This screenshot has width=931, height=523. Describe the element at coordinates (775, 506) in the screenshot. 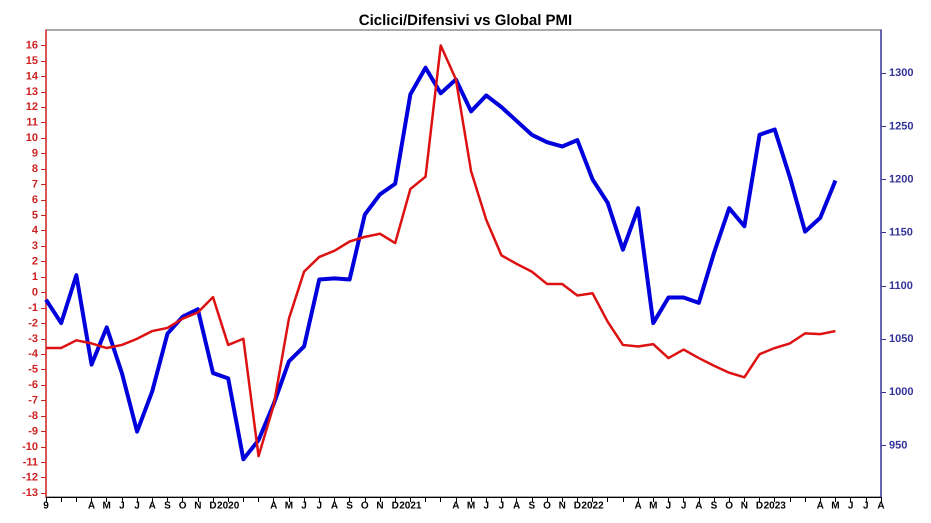

I see `x-tick-label: 2023` at that location.